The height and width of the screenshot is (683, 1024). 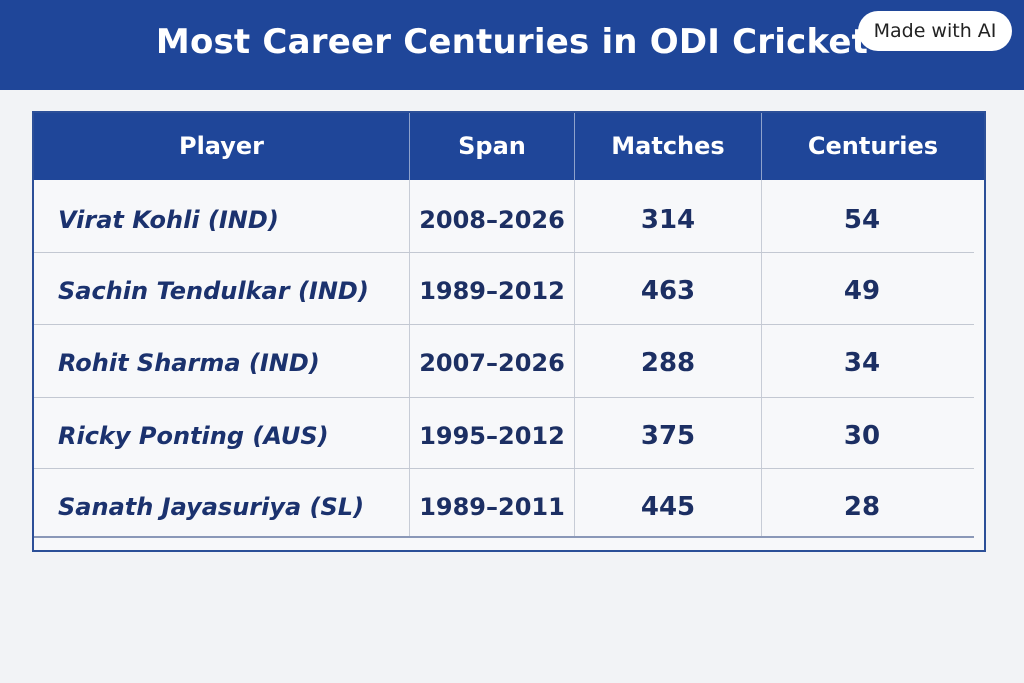 I want to click on span-cell: 1989–2012, so click(x=492, y=291).